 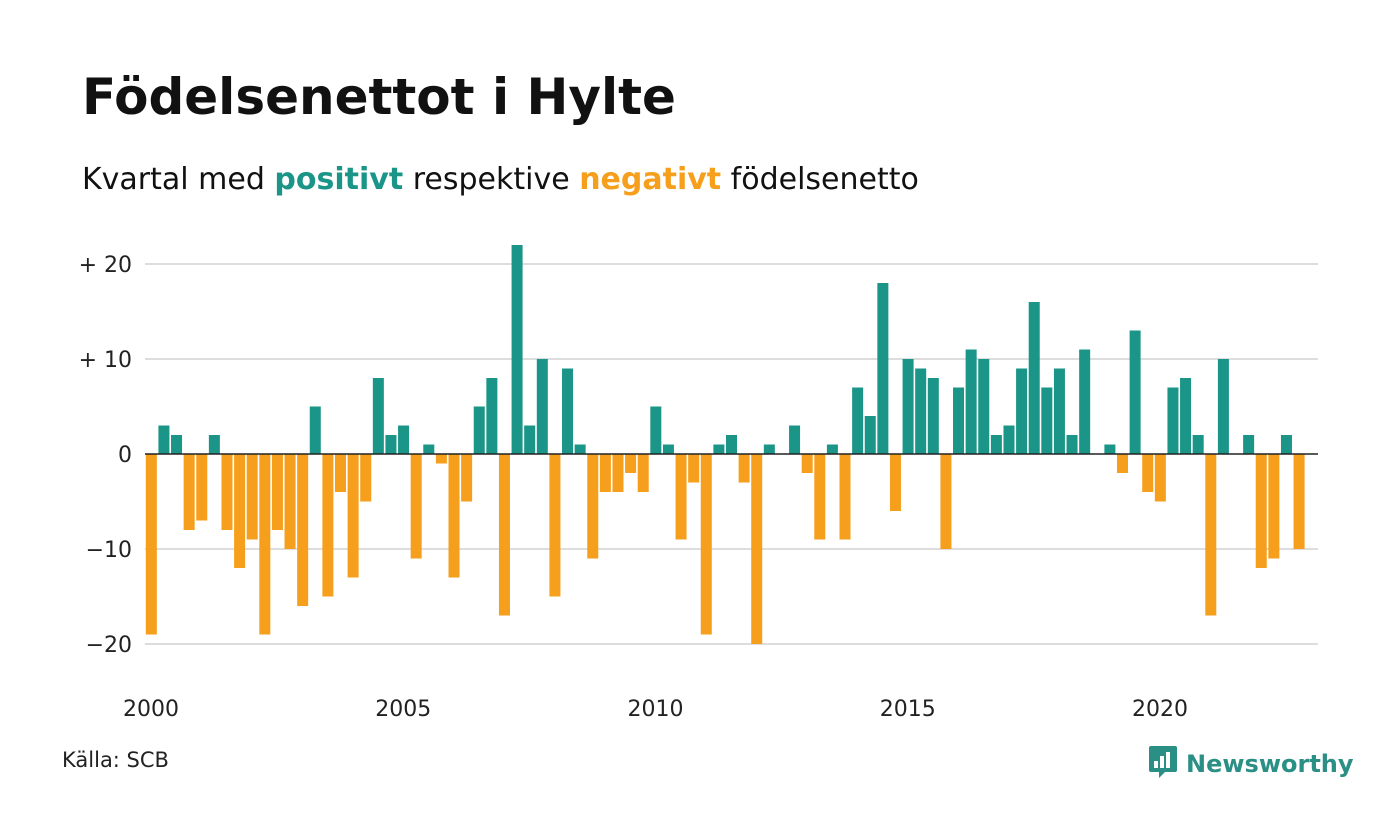 I want to click on subtitle-positive: positivt, so click(x=339, y=179).